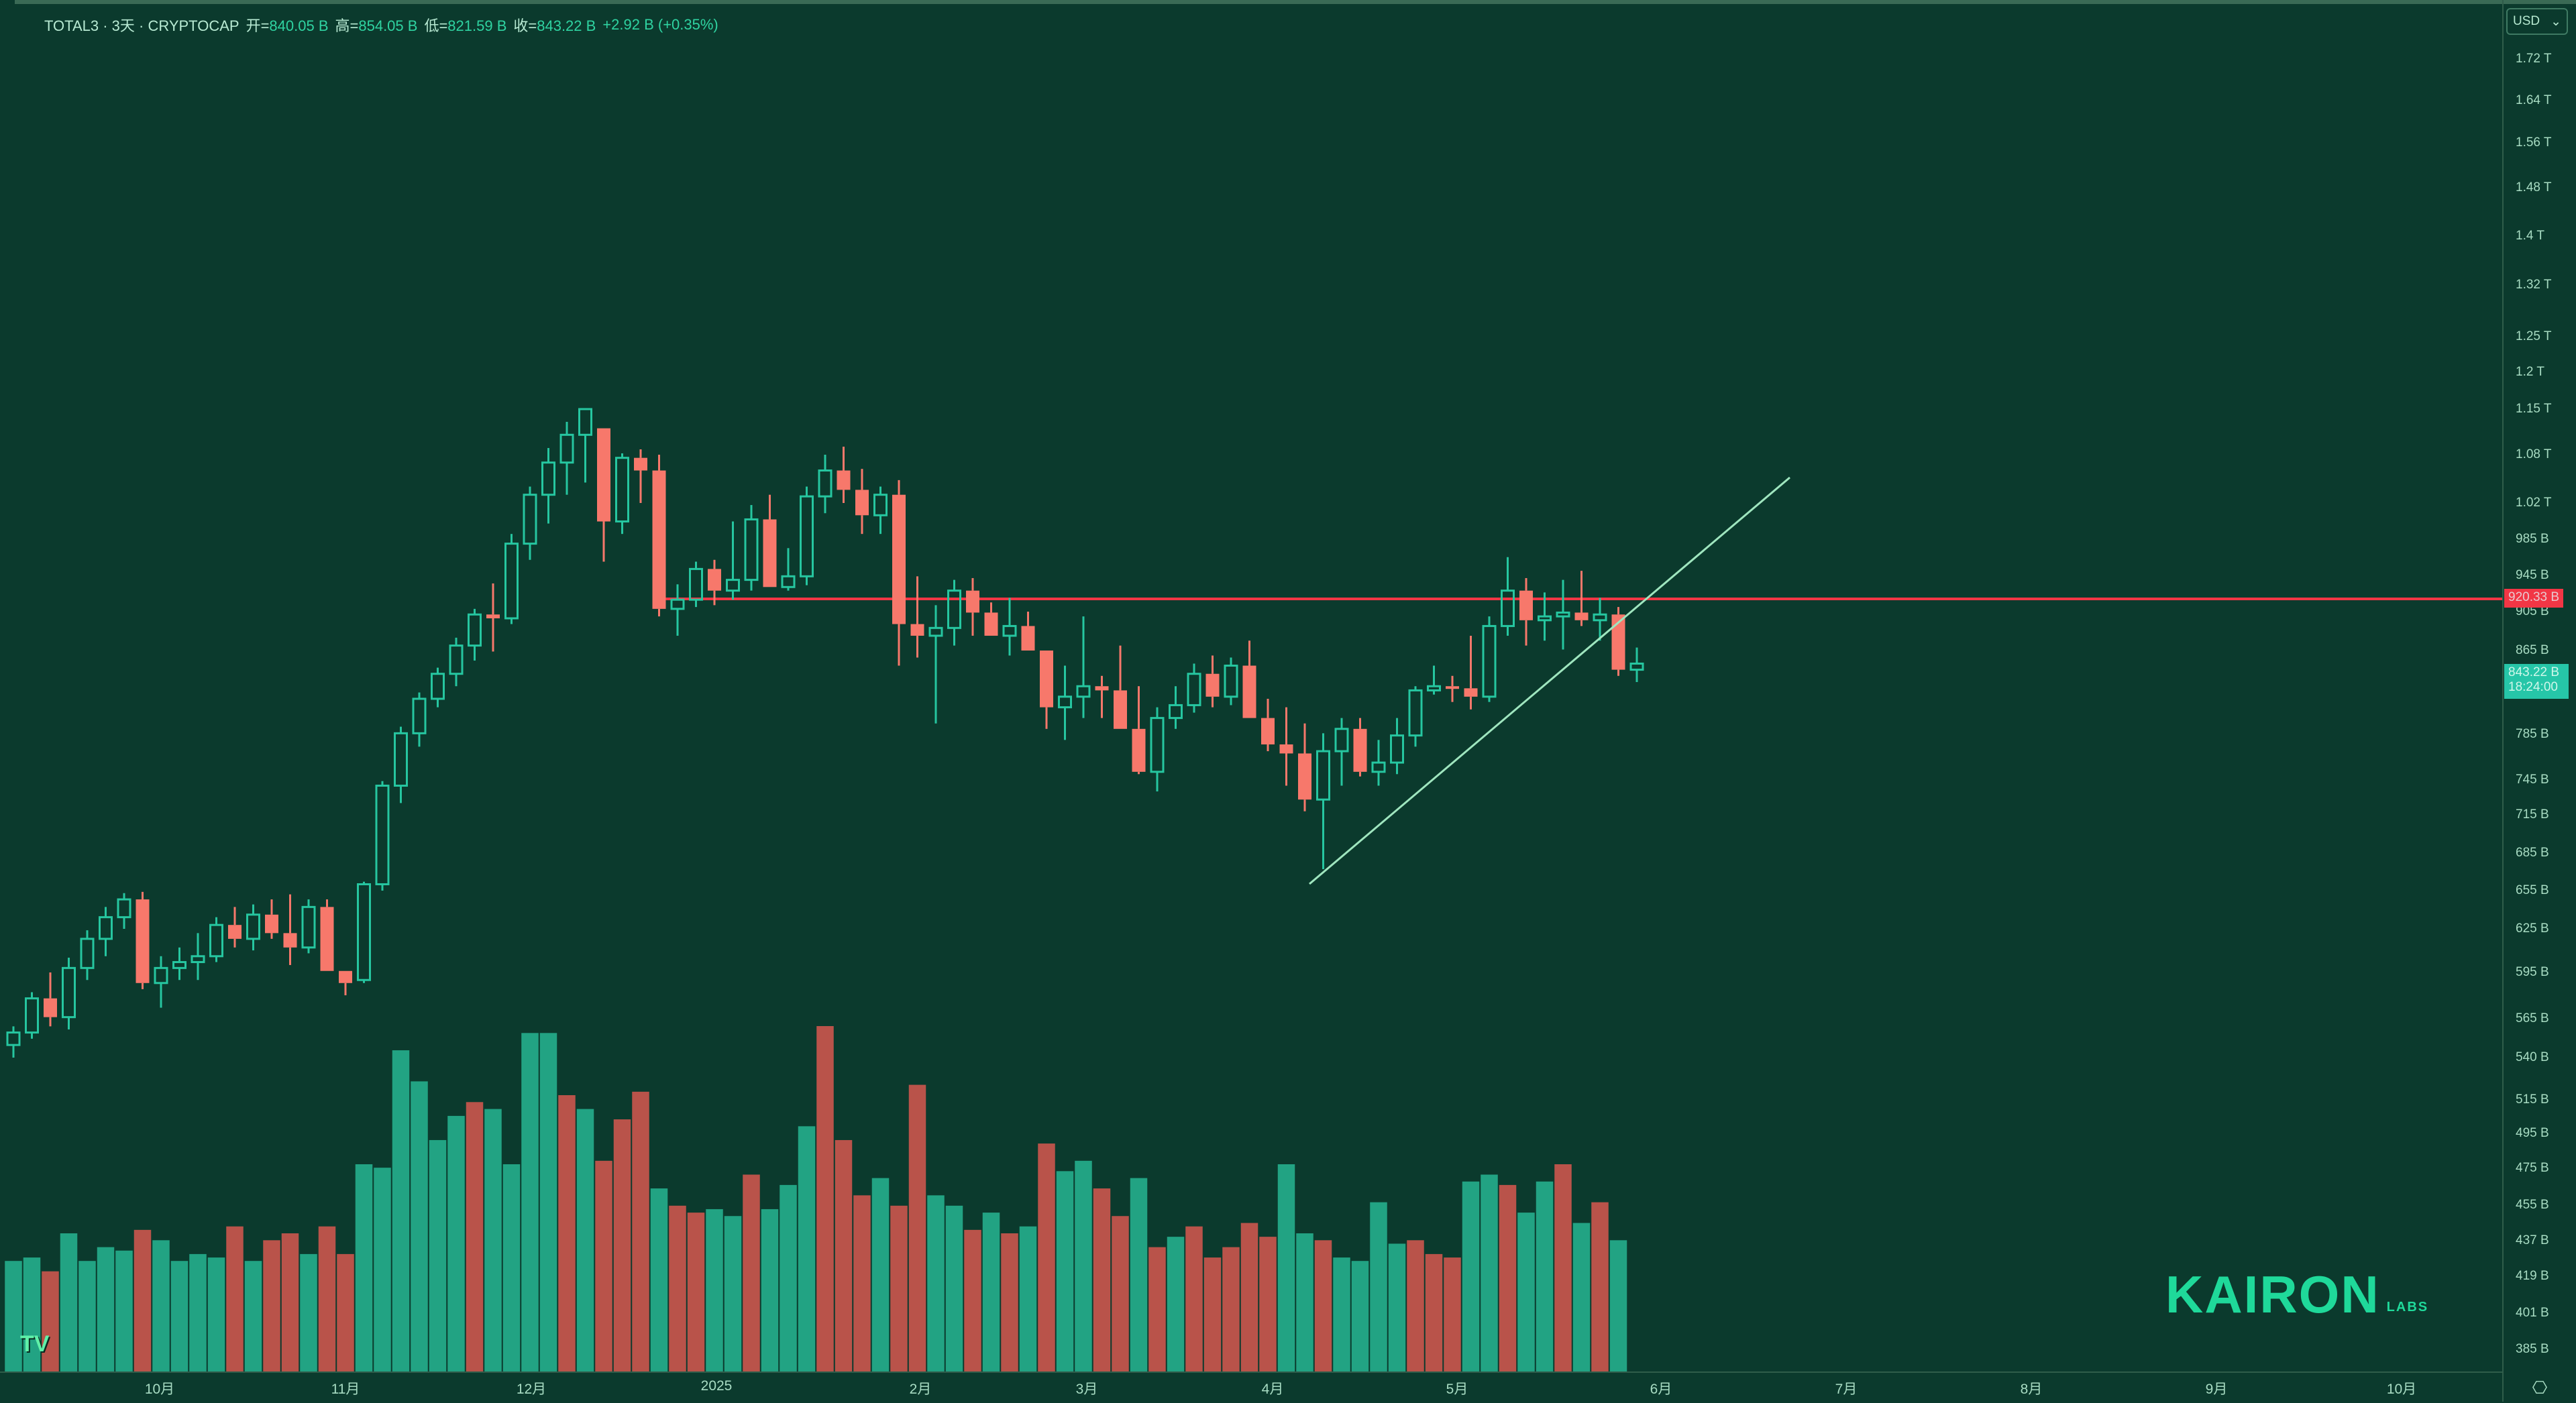 The image size is (2576, 1403). What do you see at coordinates (2532, 853) in the screenshot?
I see `price-tick-label: 685 B` at bounding box center [2532, 853].